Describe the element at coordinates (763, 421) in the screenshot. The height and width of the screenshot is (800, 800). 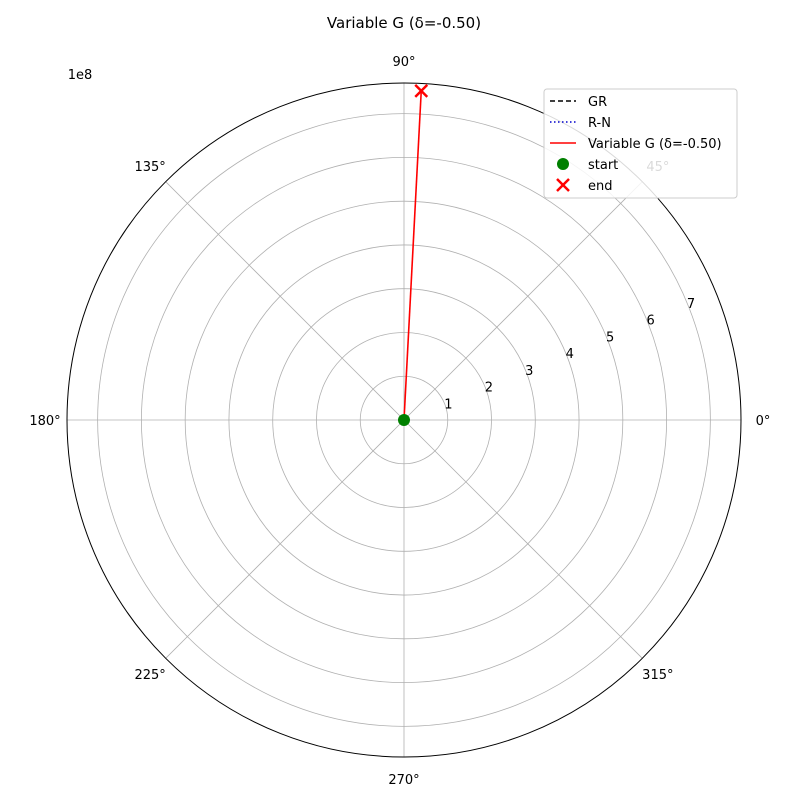
I see `angular-tick-label: 0°` at that location.